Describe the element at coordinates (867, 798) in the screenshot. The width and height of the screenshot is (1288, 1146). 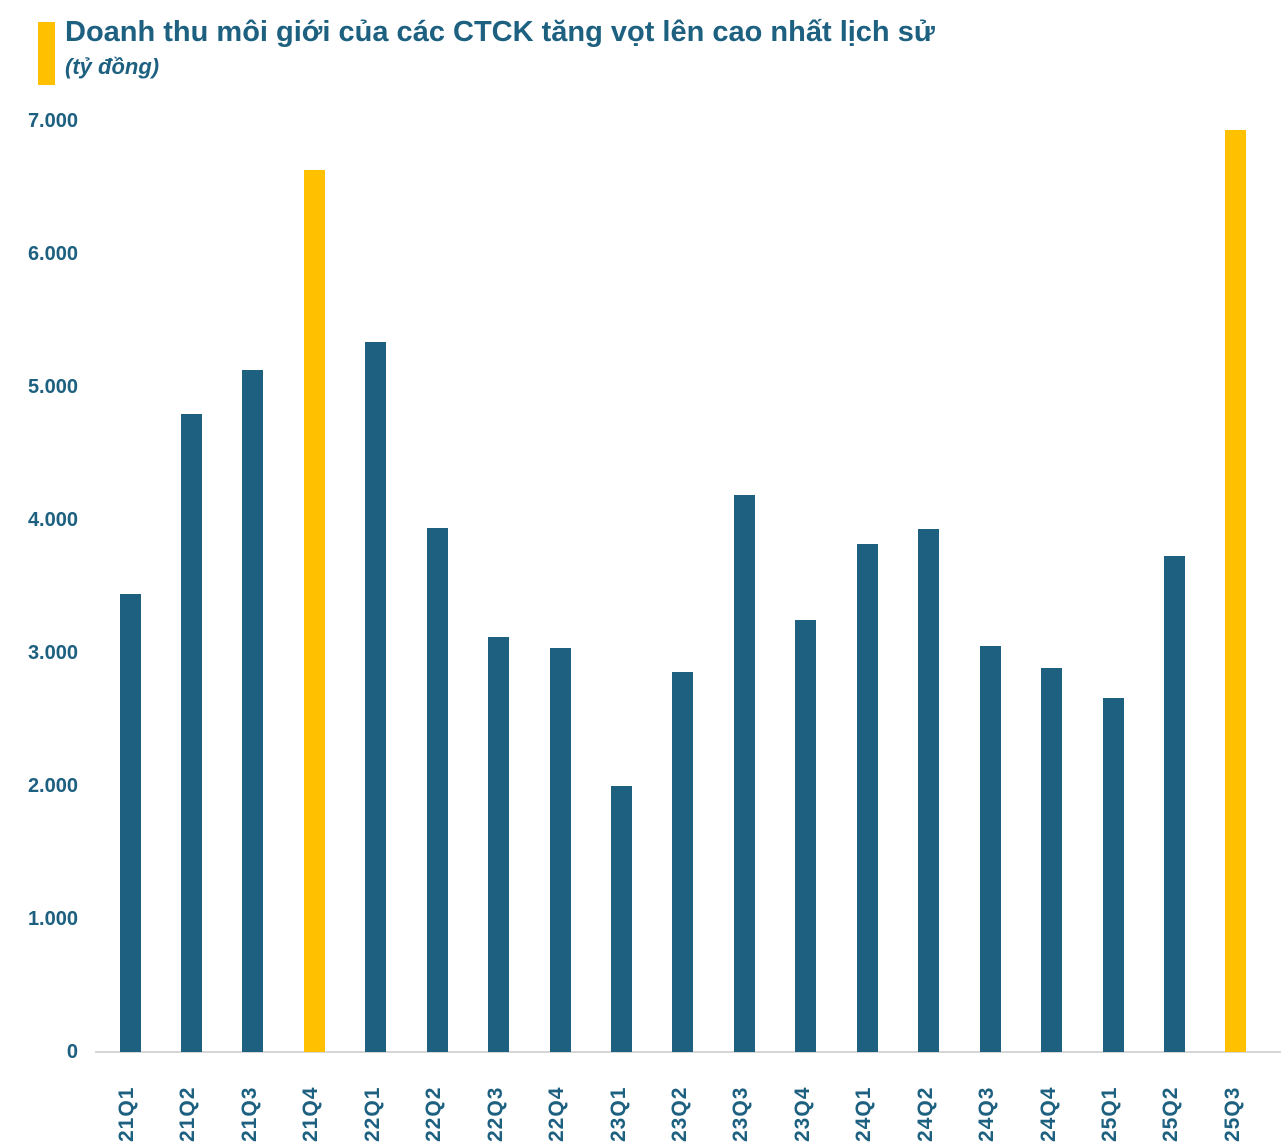
I see `bar-24q1` at that location.